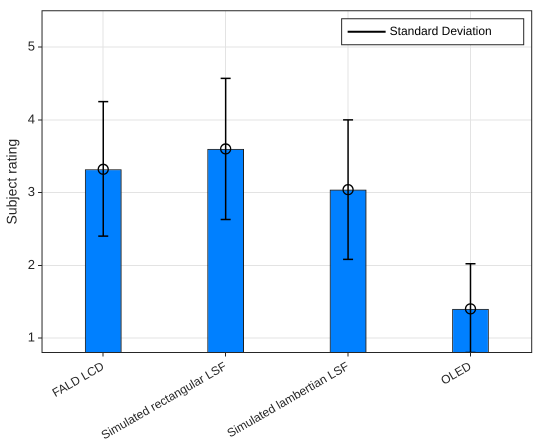  I want to click on y-tick-label: 3, so click(32, 192).